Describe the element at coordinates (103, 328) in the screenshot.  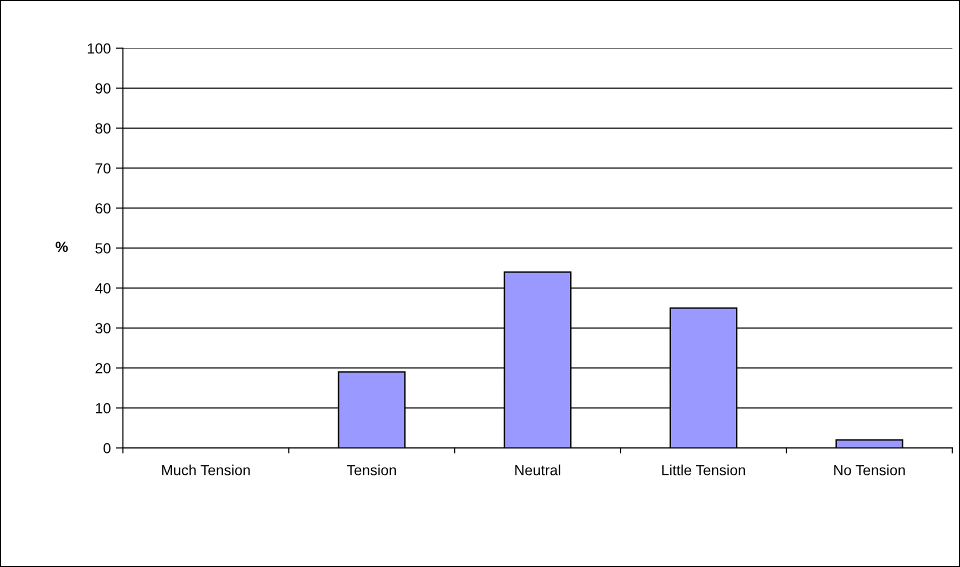
I see `y-tick-label: 30` at that location.